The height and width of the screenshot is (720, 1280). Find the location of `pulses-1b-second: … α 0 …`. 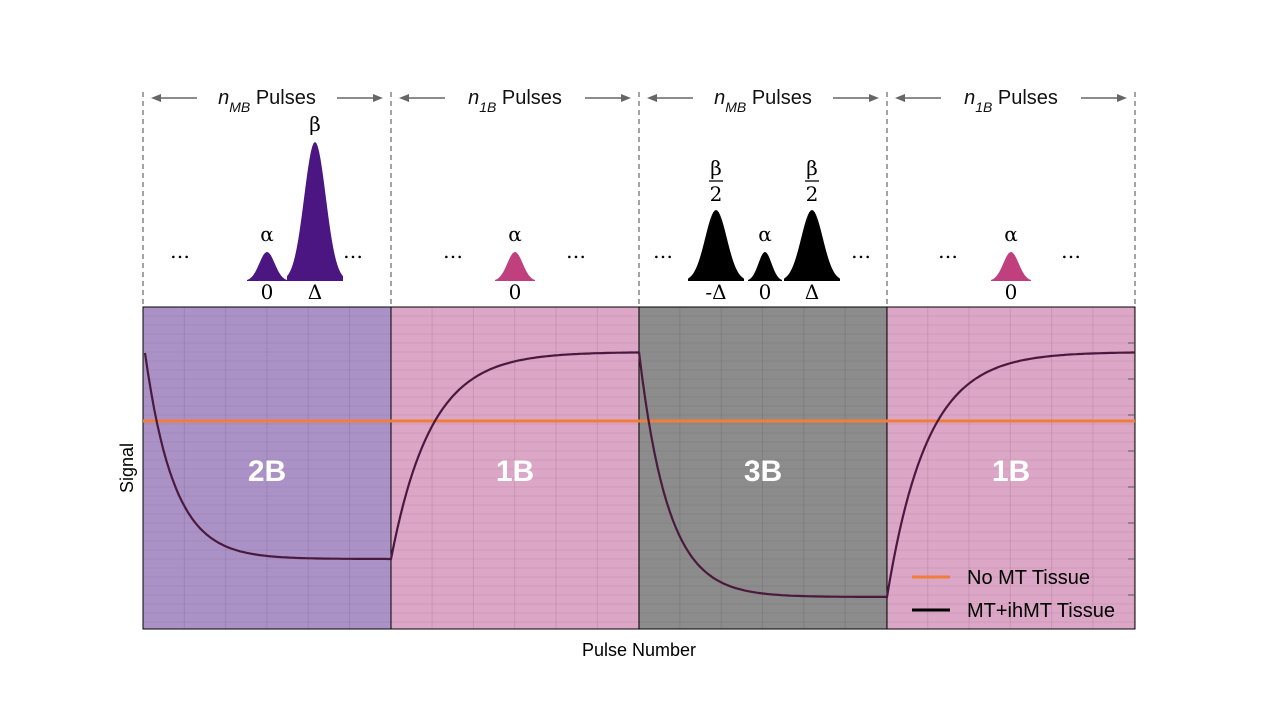

pulses-1b-second: … α 0 … is located at coordinates (1009, 263).